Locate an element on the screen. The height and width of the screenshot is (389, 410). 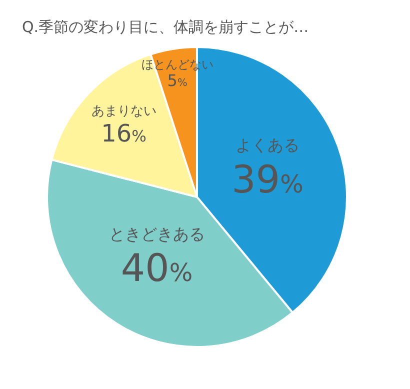
slice-label: よくある is located at coordinates (268, 145).